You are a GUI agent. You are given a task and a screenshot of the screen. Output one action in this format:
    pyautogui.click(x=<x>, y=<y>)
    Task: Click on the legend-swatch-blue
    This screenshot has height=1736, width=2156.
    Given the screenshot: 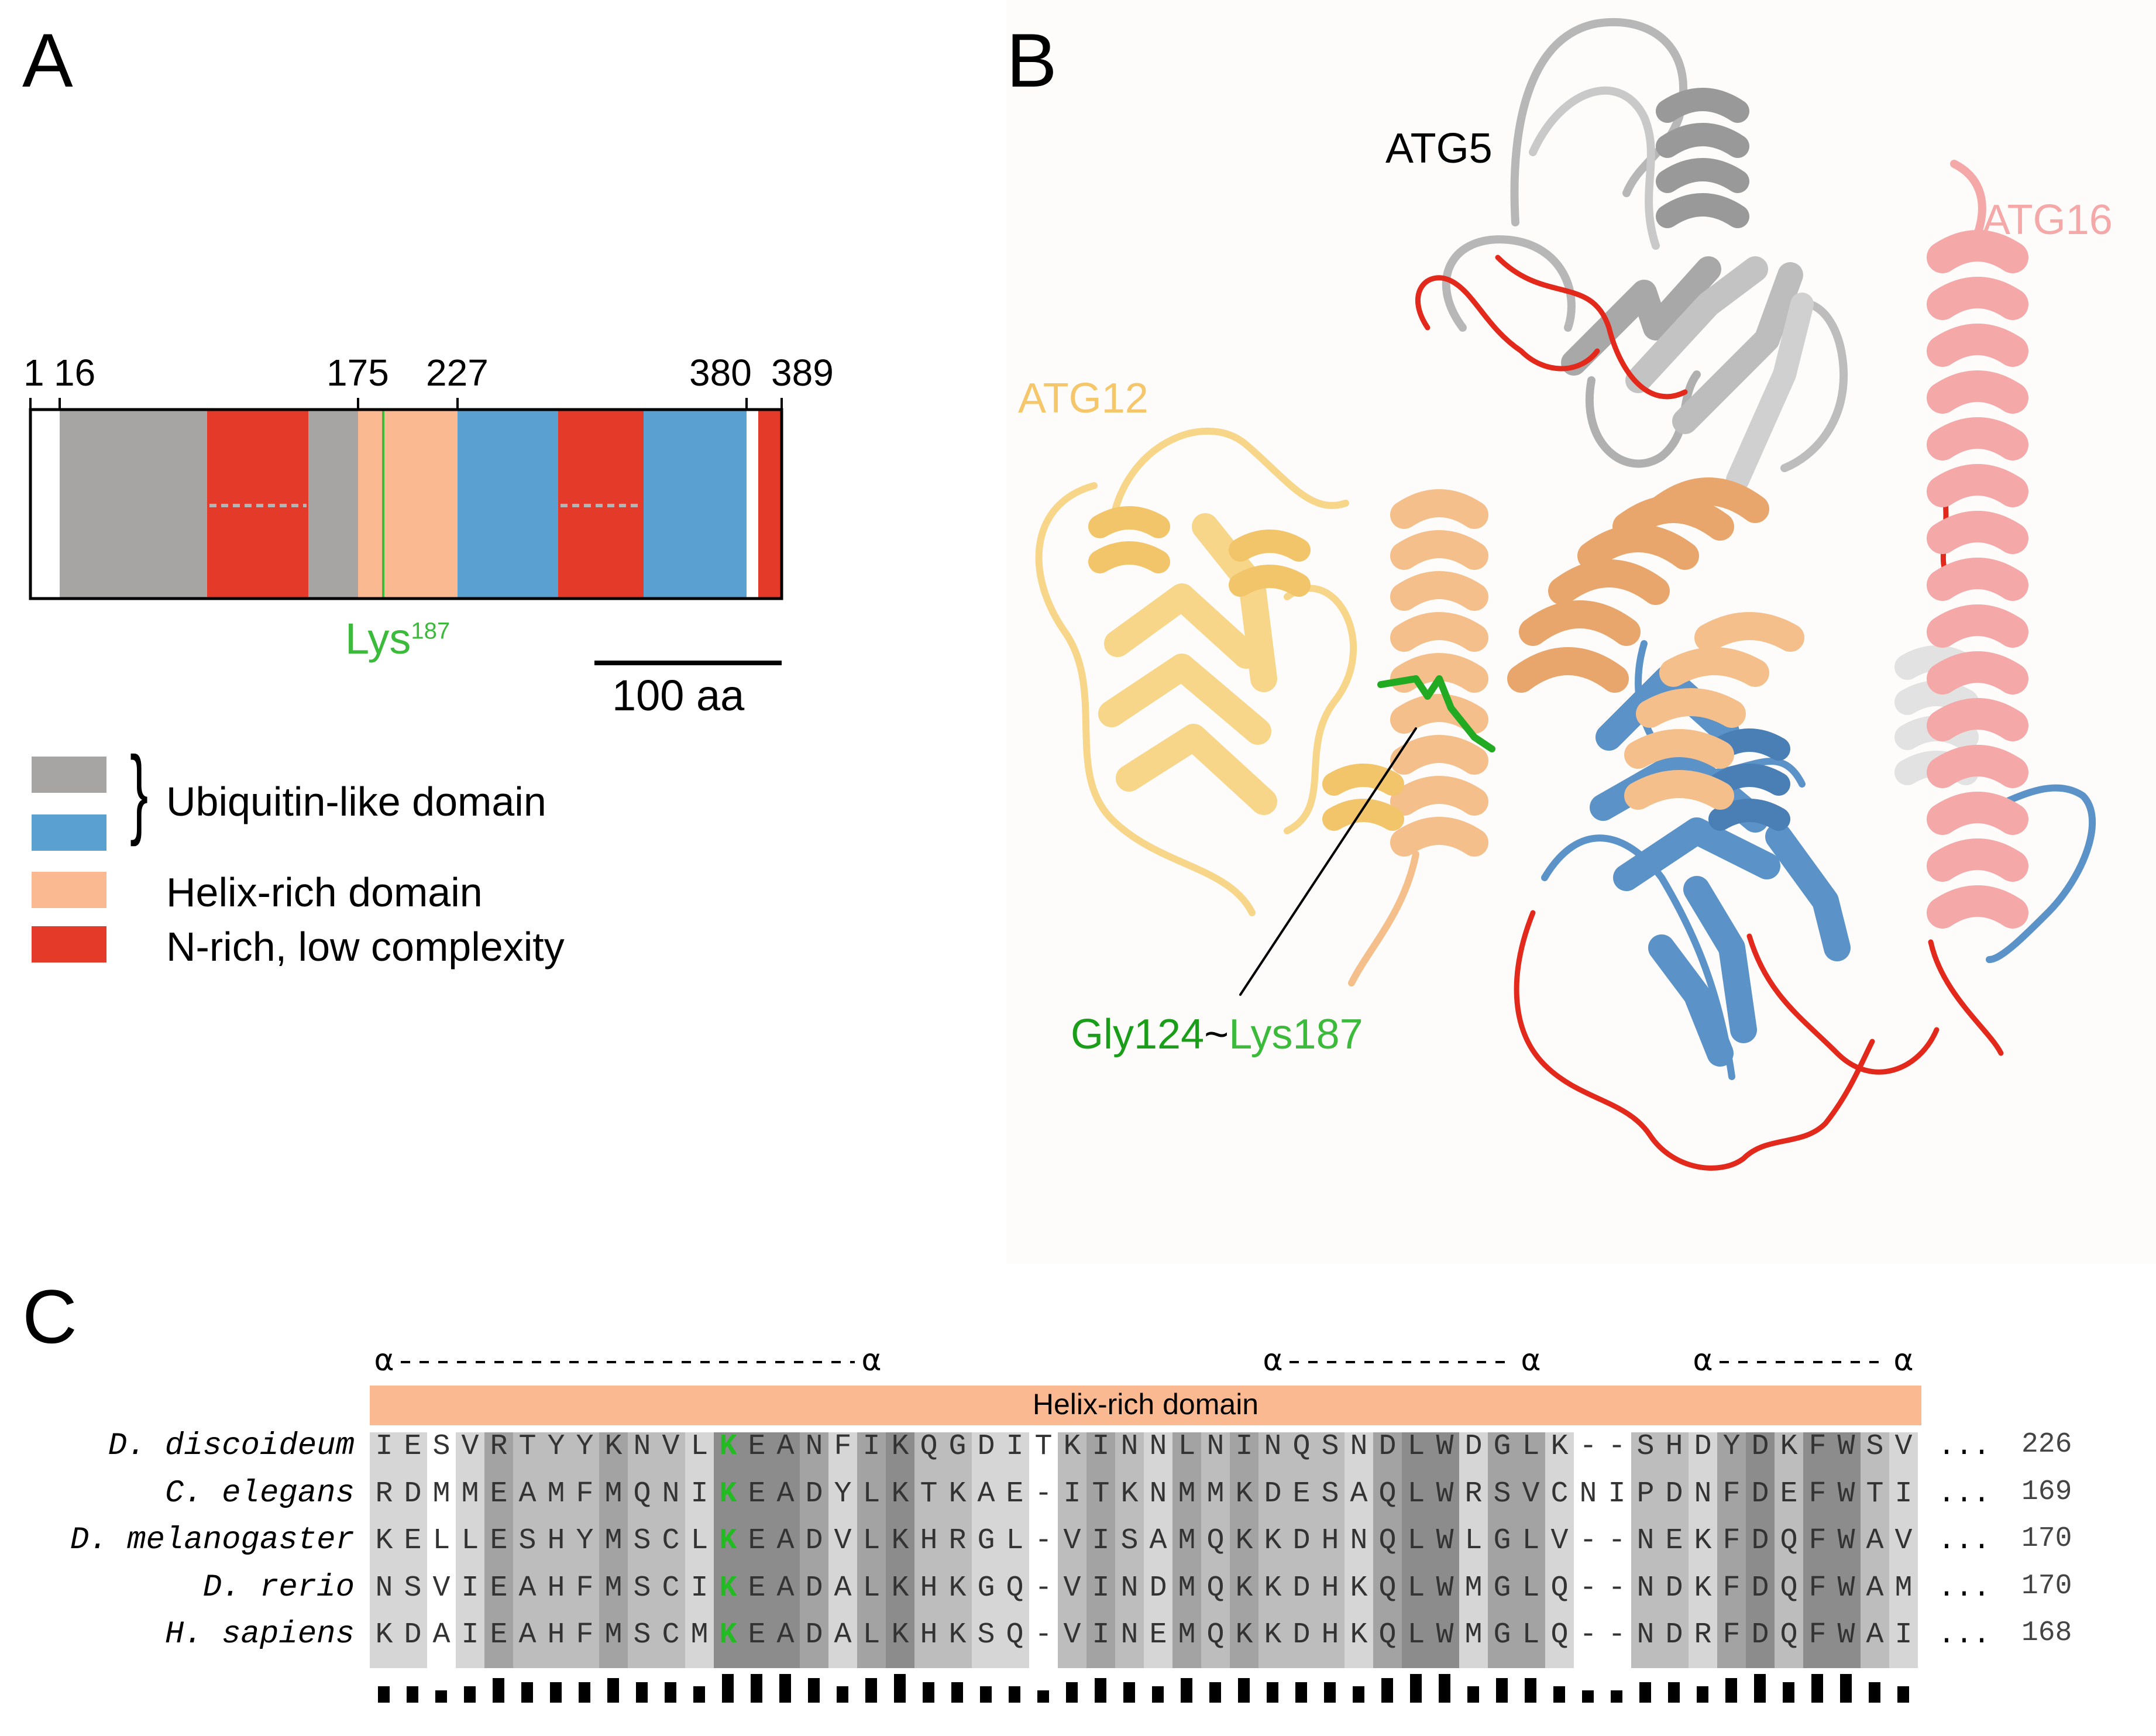 What is the action you would take?
    pyautogui.click(x=69, y=832)
    